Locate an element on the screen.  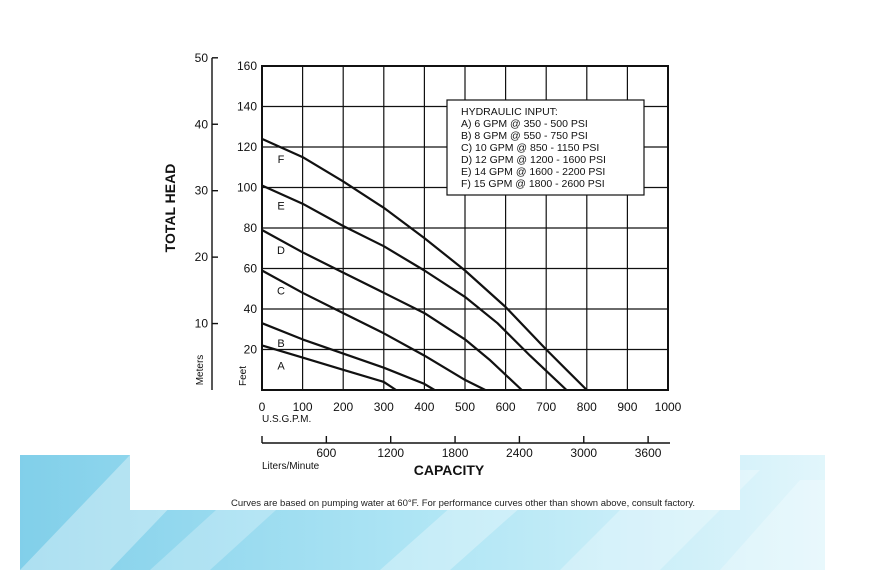
curve-label-d: D is located at coordinates (281, 251).